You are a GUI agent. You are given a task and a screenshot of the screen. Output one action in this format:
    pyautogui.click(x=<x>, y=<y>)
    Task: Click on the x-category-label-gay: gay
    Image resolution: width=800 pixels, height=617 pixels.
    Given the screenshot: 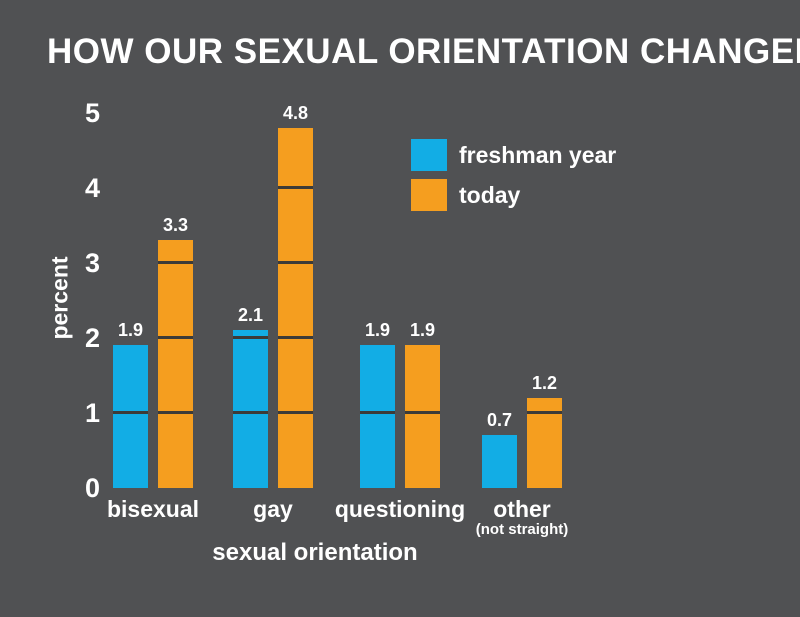 What is the action you would take?
    pyautogui.click(x=273, y=509)
    